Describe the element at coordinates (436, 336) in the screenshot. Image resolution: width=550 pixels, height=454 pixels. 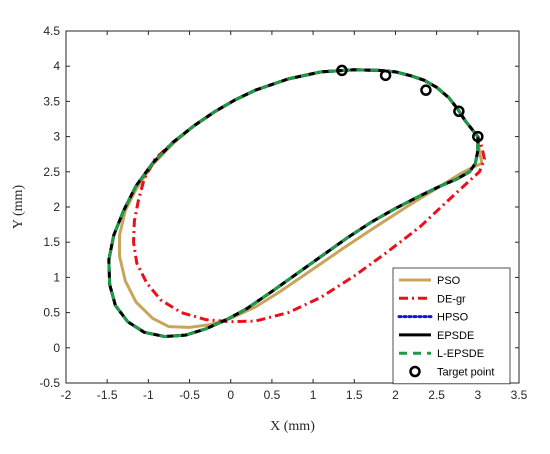
I see `legend-item-epsde: EPSDE` at that location.